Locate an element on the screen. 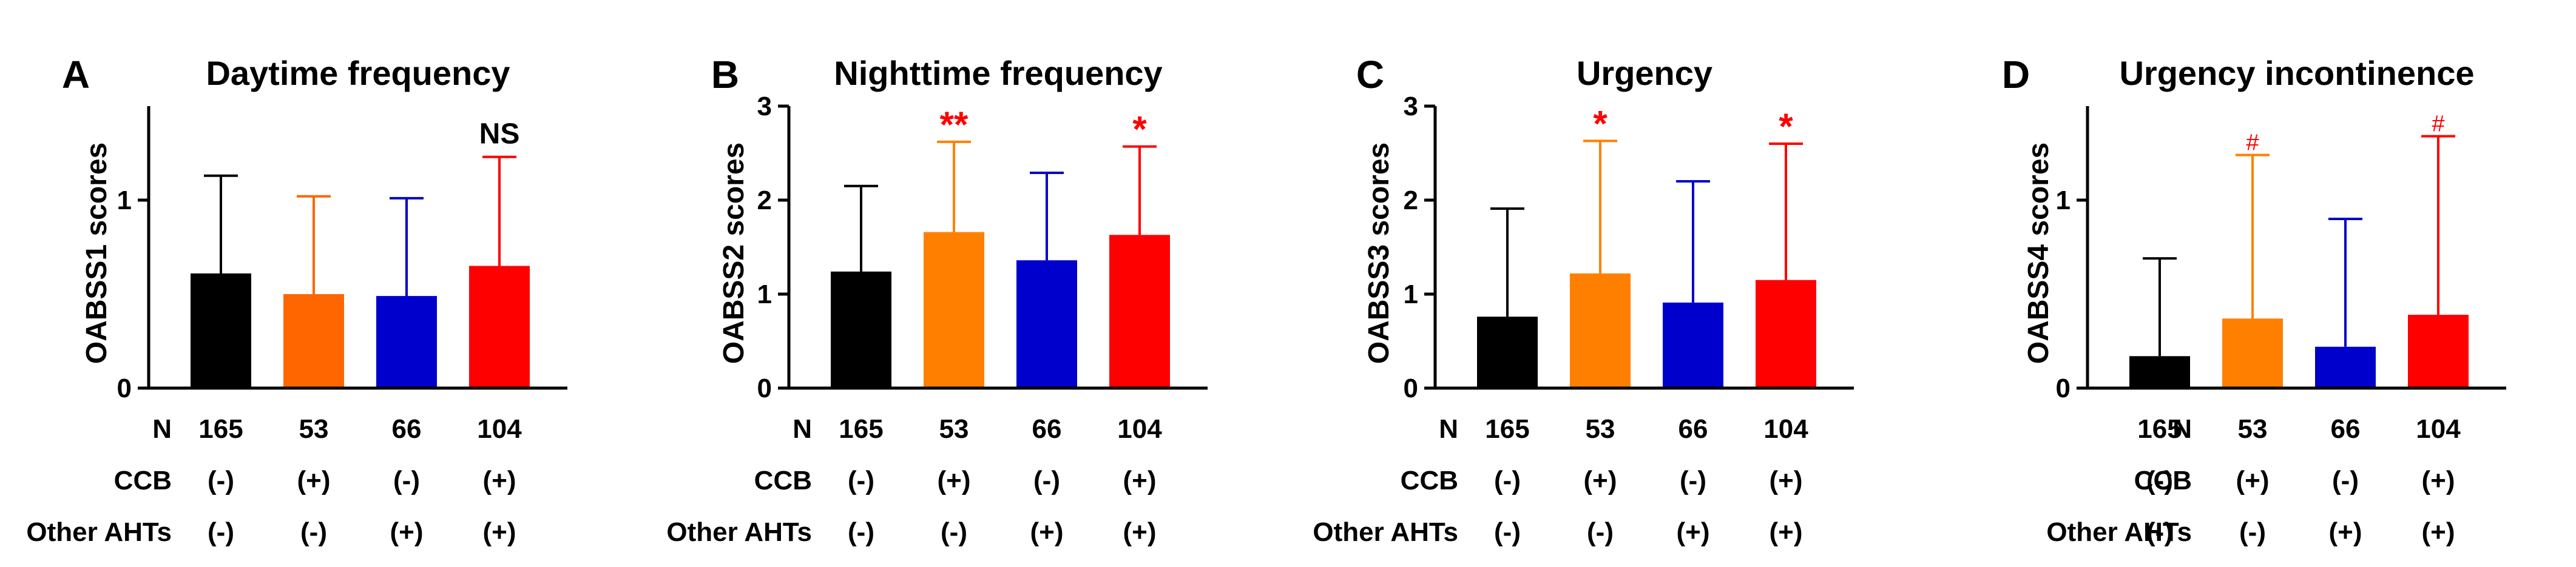 The image size is (2576, 567). y-axis-label: OABSS3 scores is located at coordinates (1379, 253).